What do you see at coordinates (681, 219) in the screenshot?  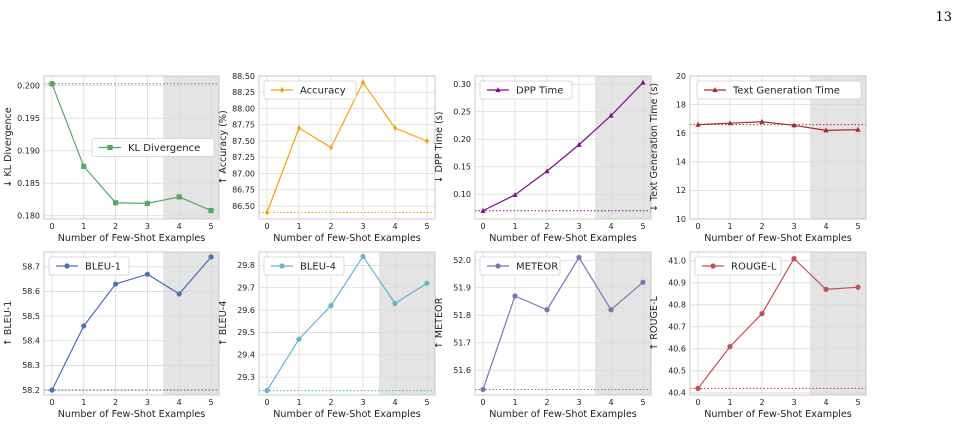 I see `y-tick-label: 10` at bounding box center [681, 219].